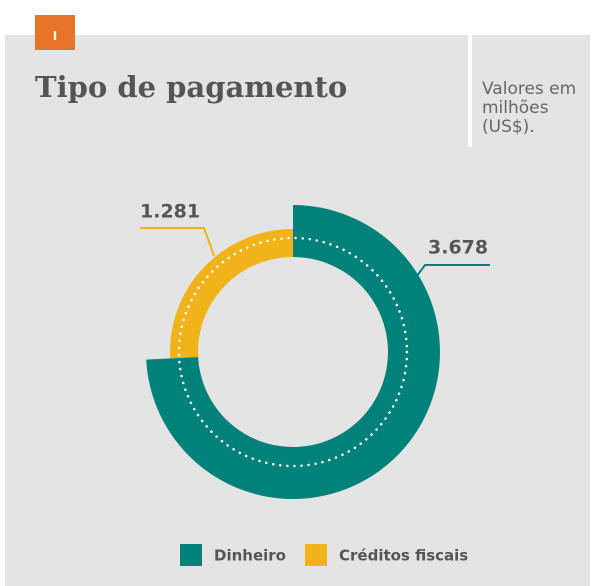 This screenshot has height=586, width=595. I want to click on chart-title: Tipo de pagamento, so click(191, 87).